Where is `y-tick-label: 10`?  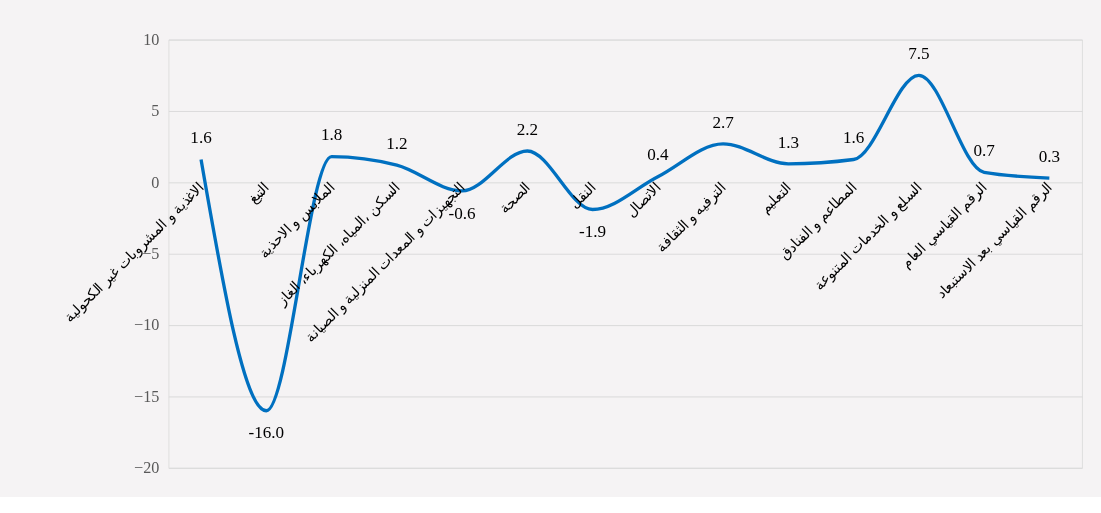
y-tick-label: 10 is located at coordinates (151, 39).